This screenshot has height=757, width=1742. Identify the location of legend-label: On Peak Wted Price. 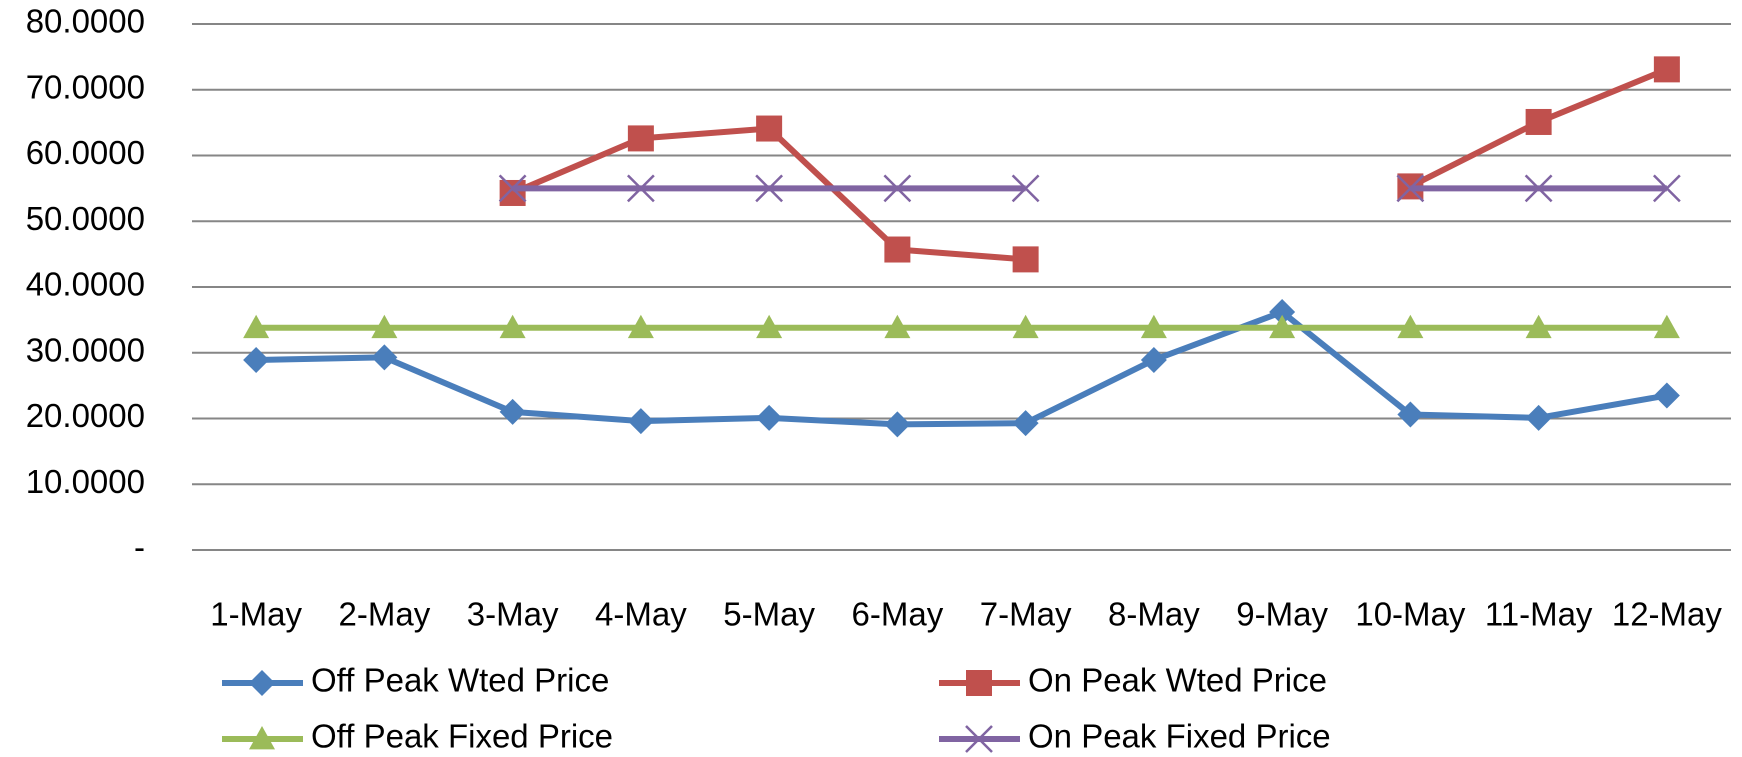
(1177, 680).